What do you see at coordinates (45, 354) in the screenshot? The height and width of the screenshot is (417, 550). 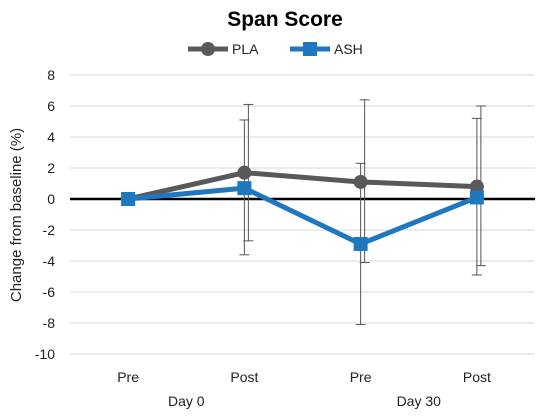 I see `y-tick-label: -10` at bounding box center [45, 354].